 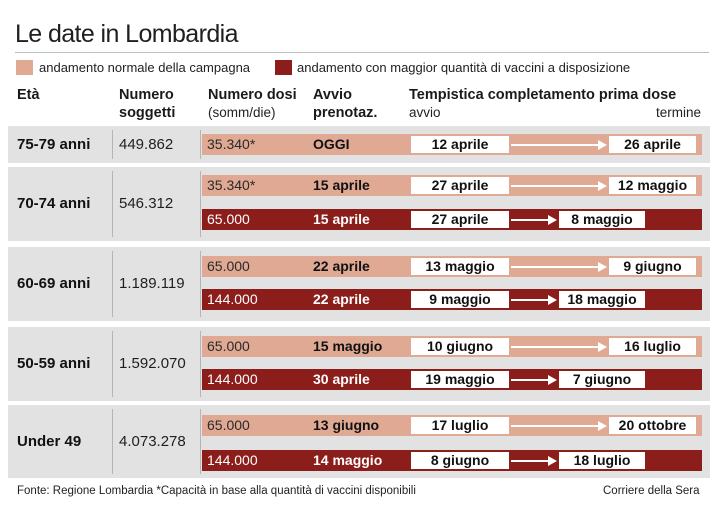 I want to click on end-date: 26 aprile, so click(x=652, y=144).